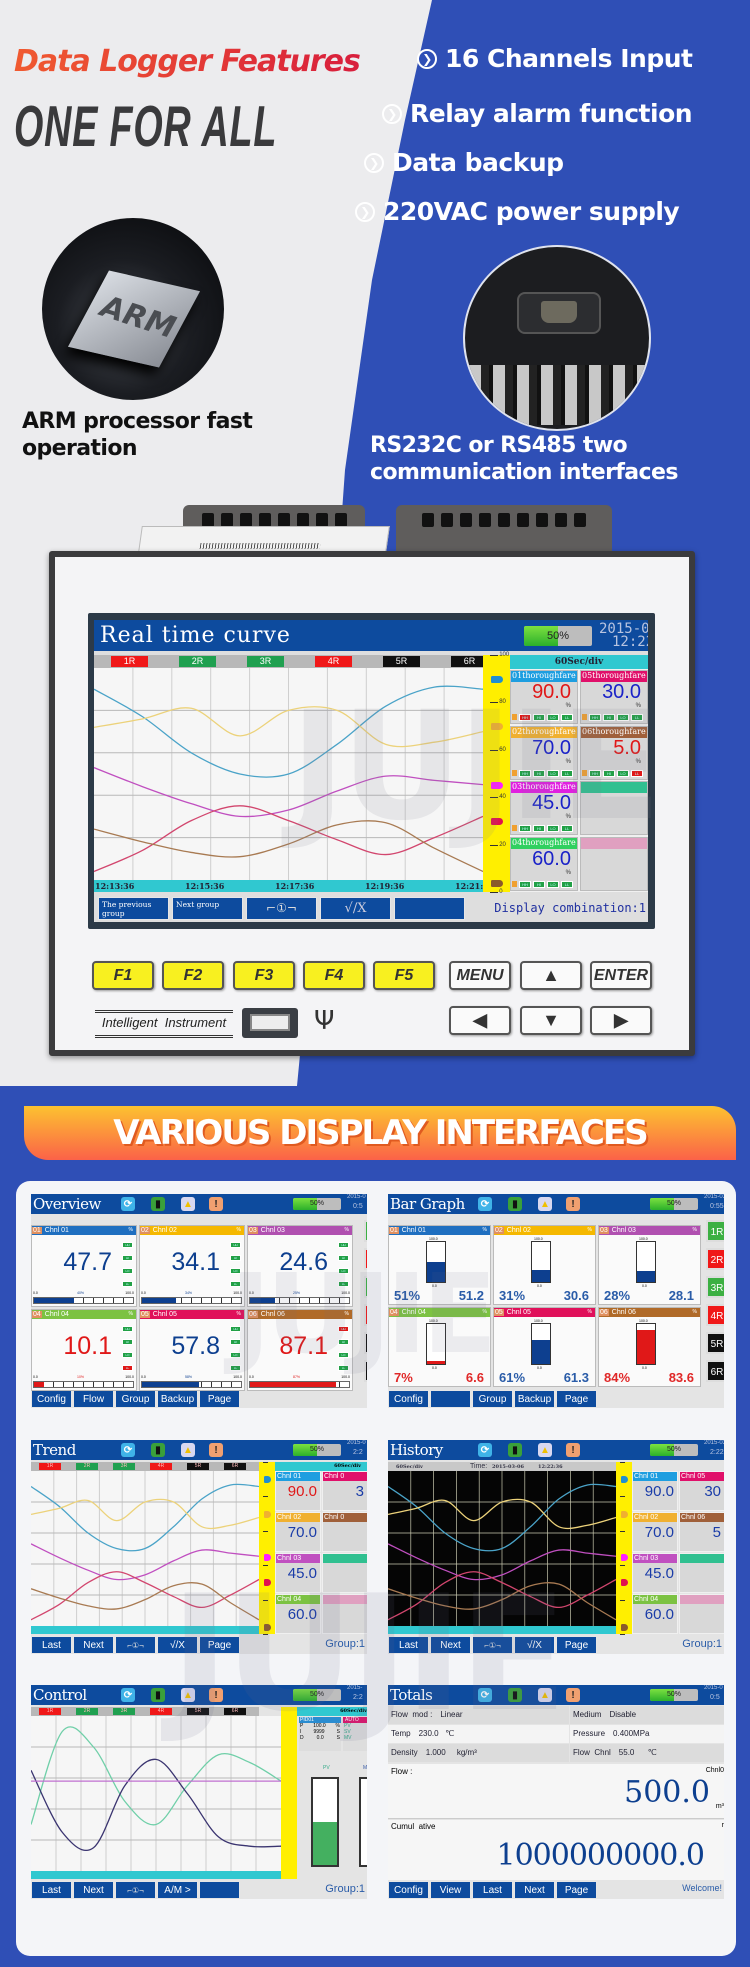 The width and height of the screenshot is (750, 1967). Describe the element at coordinates (191, 1300) in the screenshot. I see `level-progress-bar` at that location.